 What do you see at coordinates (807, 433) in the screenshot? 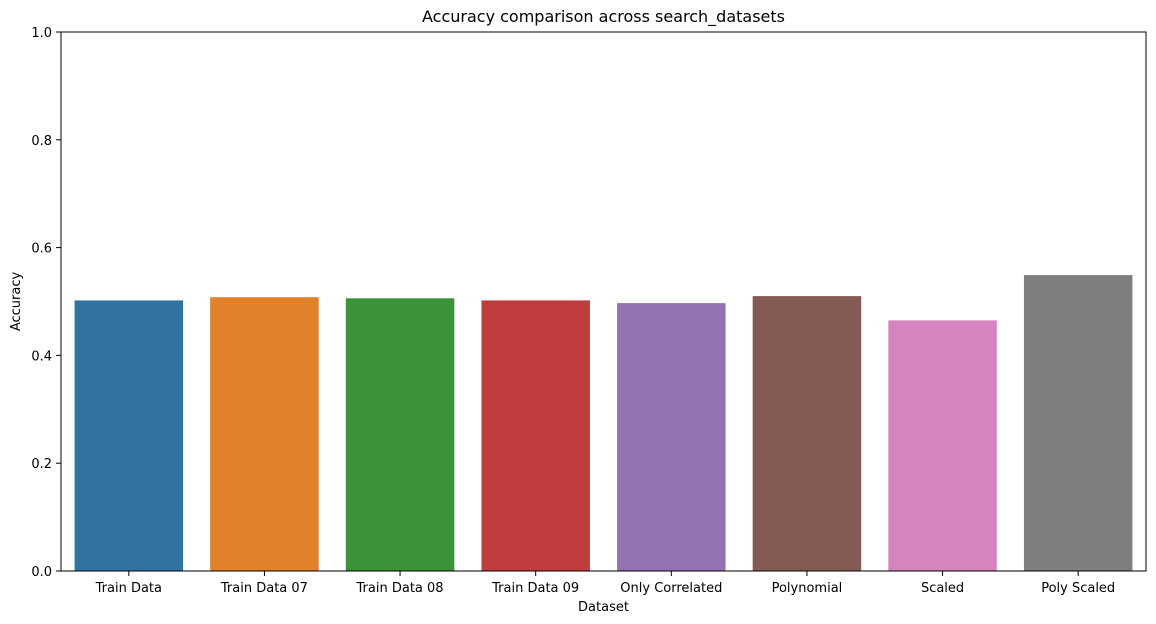
I see `bar-polynomial` at bounding box center [807, 433].